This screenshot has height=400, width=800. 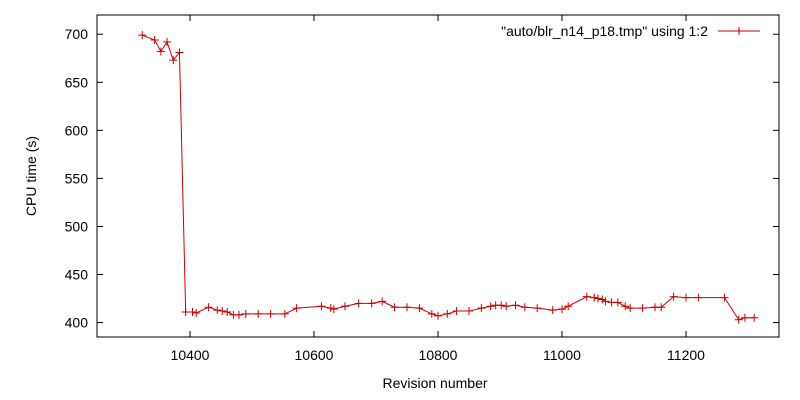 I want to click on x-tick-label: 11200, so click(x=686, y=355).